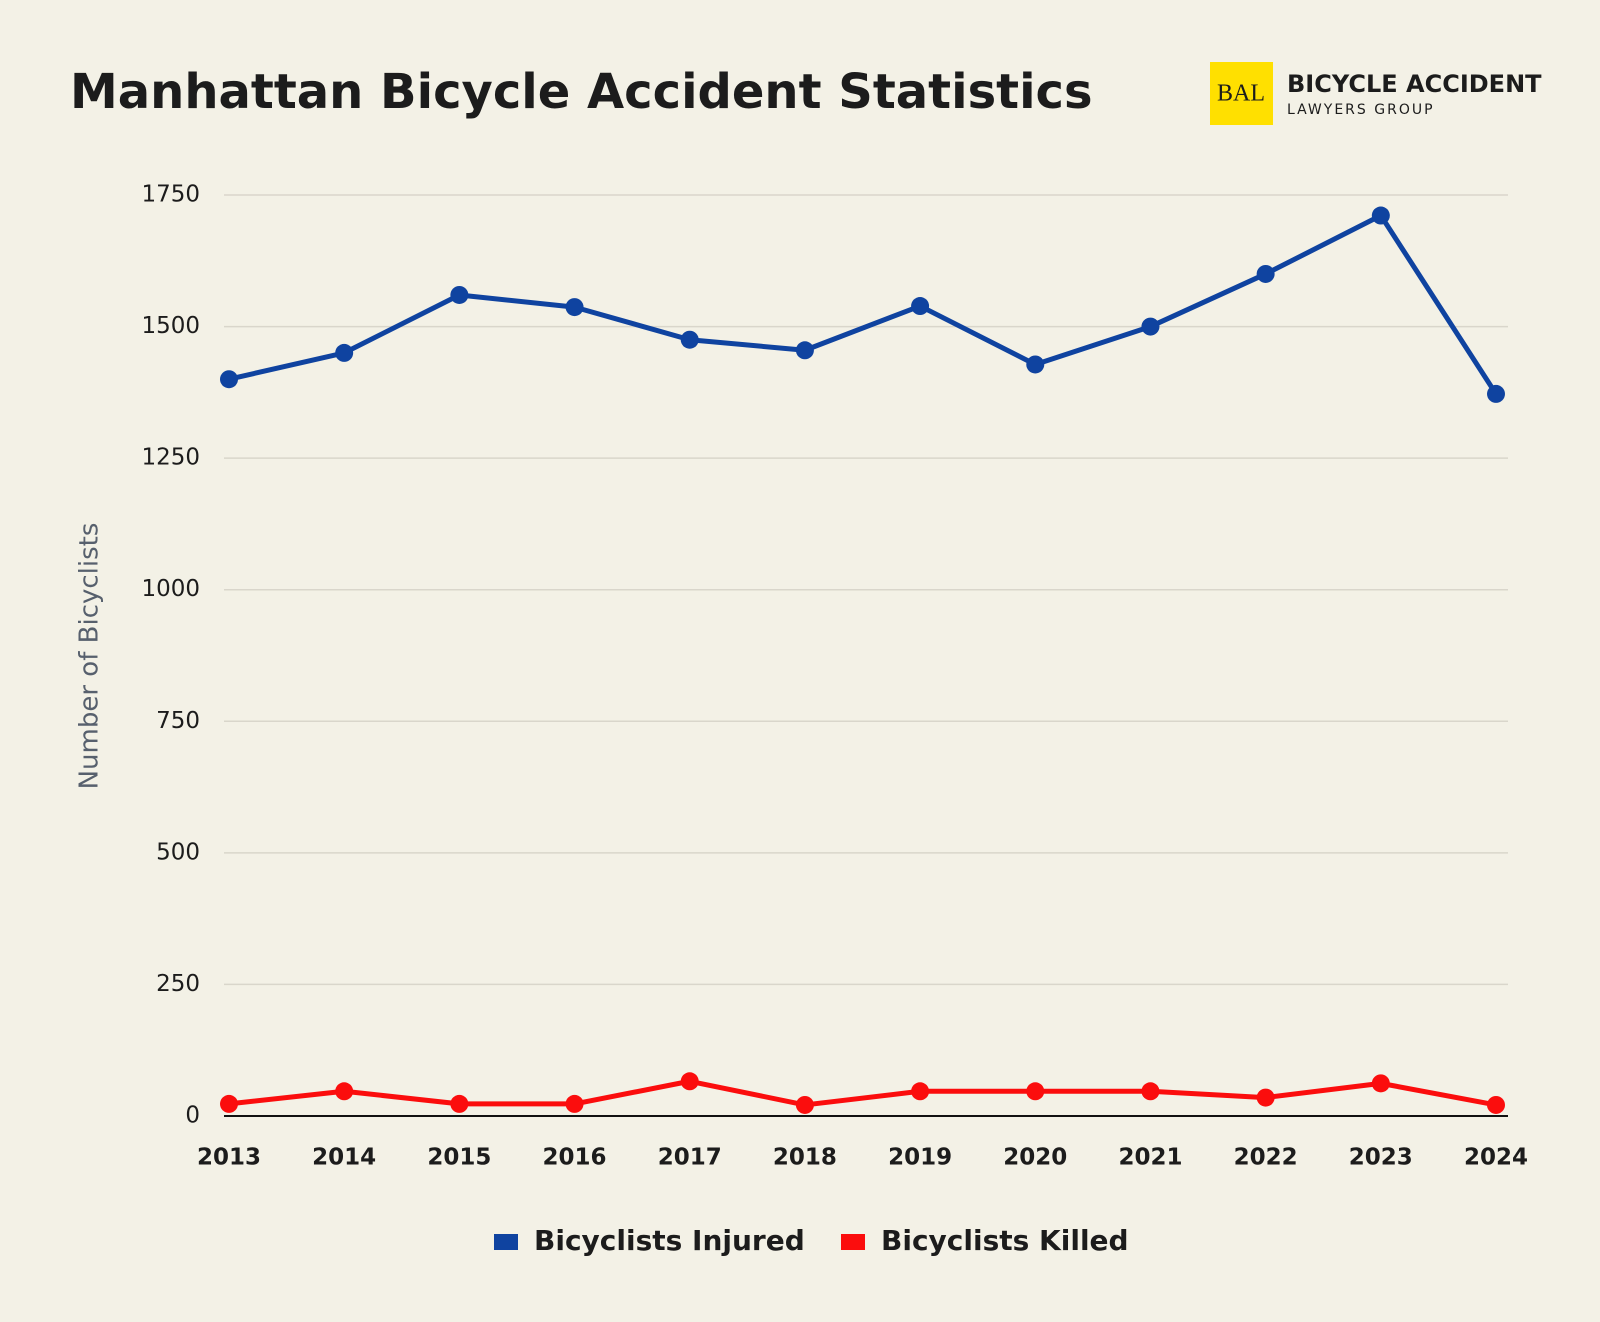 Image resolution: width=1600 pixels, height=1322 pixels. Describe the element at coordinates (170, 326) in the screenshot. I see `y-tick-label: 1500` at that location.